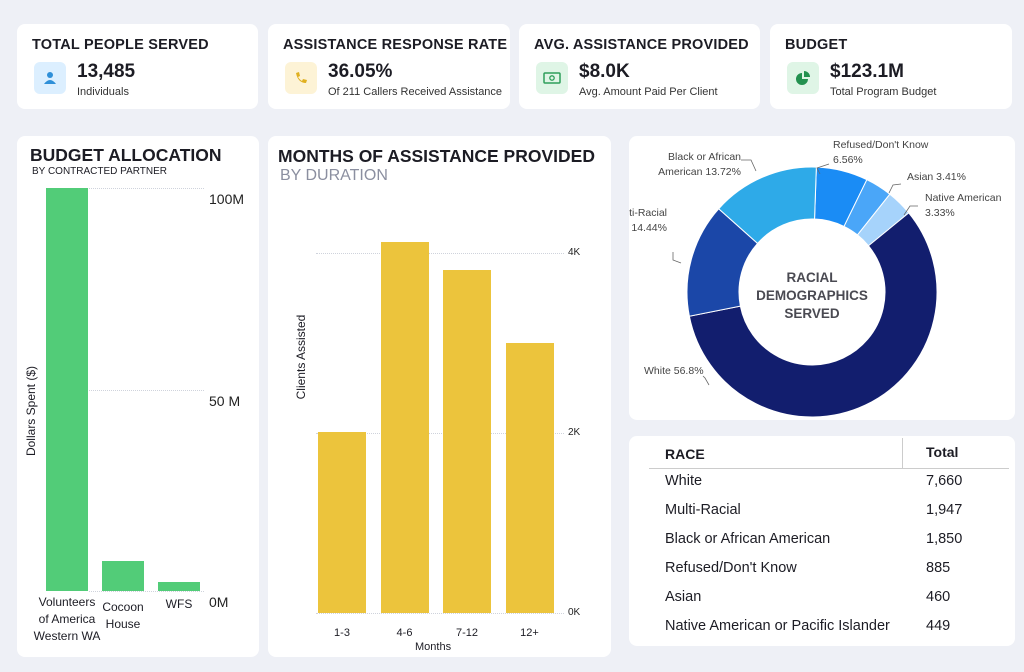  Describe the element at coordinates (123, 616) in the screenshot. I see `x-tick-label: Cocoon House` at that location.